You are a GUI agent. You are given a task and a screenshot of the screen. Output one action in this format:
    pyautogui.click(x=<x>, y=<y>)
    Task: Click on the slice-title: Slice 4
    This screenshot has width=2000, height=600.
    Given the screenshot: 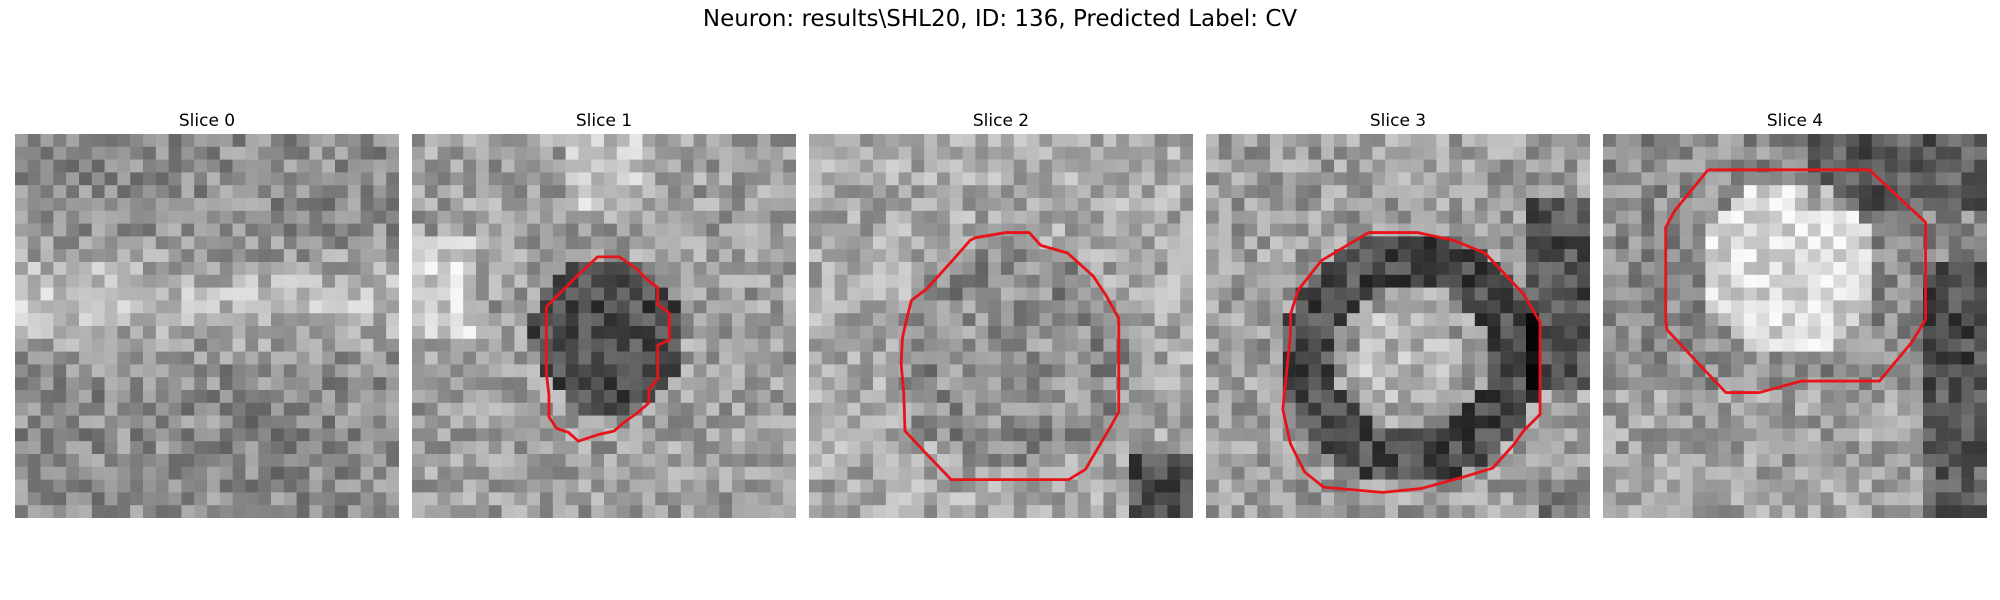 What is the action you would take?
    pyautogui.click(x=1795, y=121)
    